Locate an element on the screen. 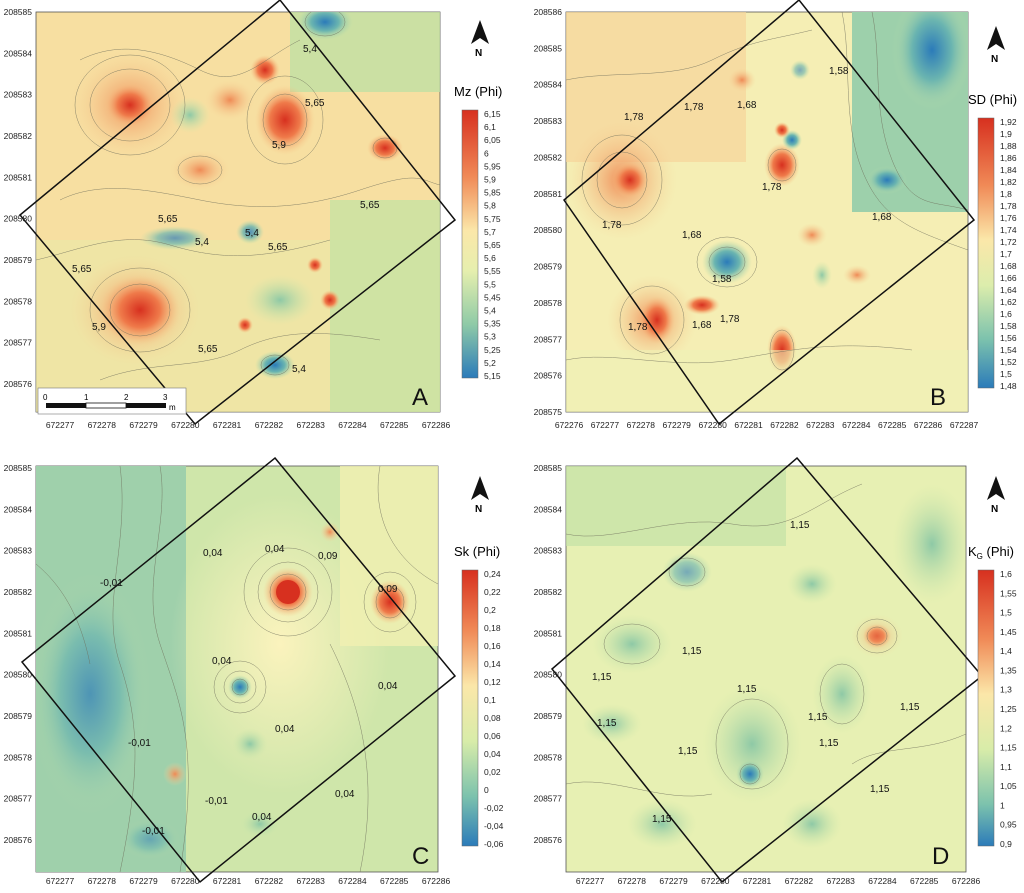  y-tick-label: 208575 is located at coordinates (548, 412).